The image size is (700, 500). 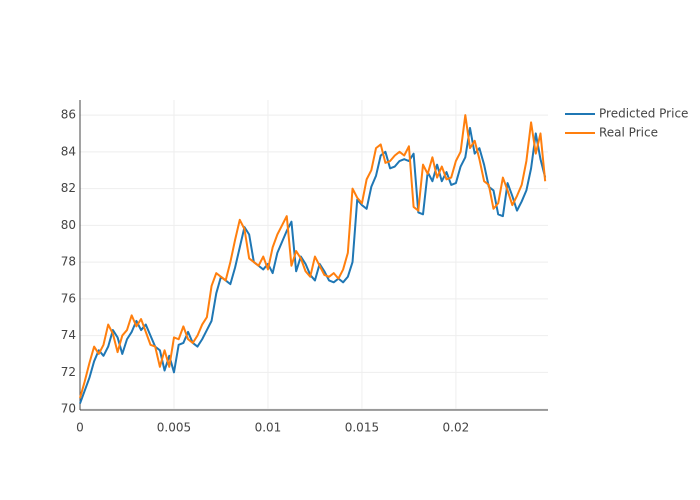 I want to click on legend-label: Real Price, so click(x=628, y=133).